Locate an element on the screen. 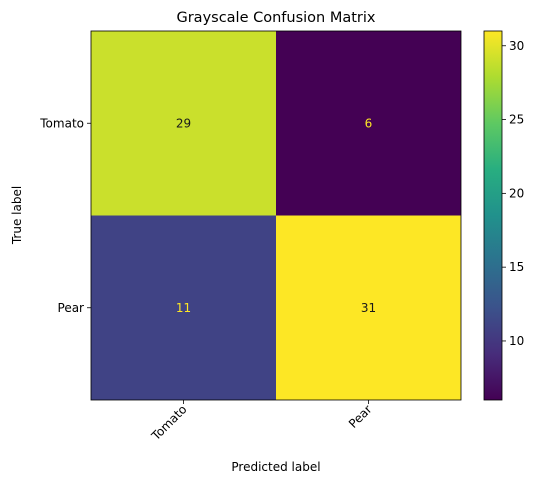  x-axis-ticks: Tomato Pear is located at coordinates (261, 422).